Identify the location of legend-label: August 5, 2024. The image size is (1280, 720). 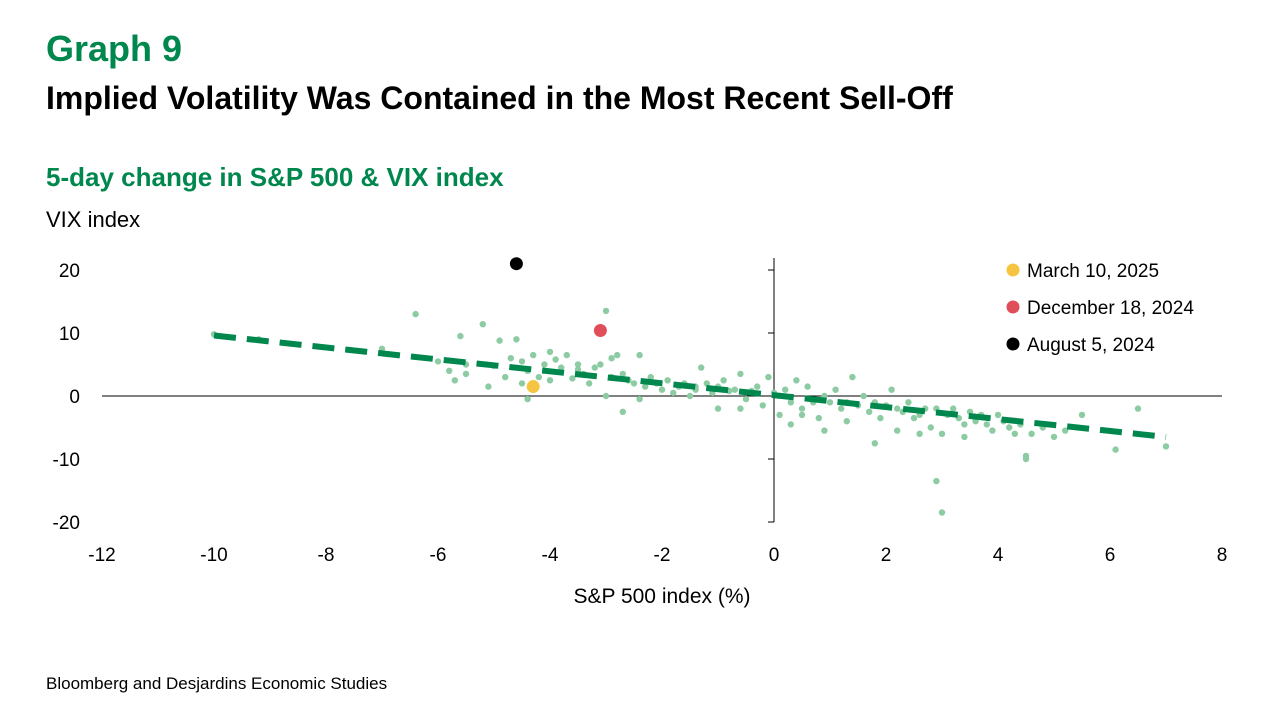
(1091, 345).